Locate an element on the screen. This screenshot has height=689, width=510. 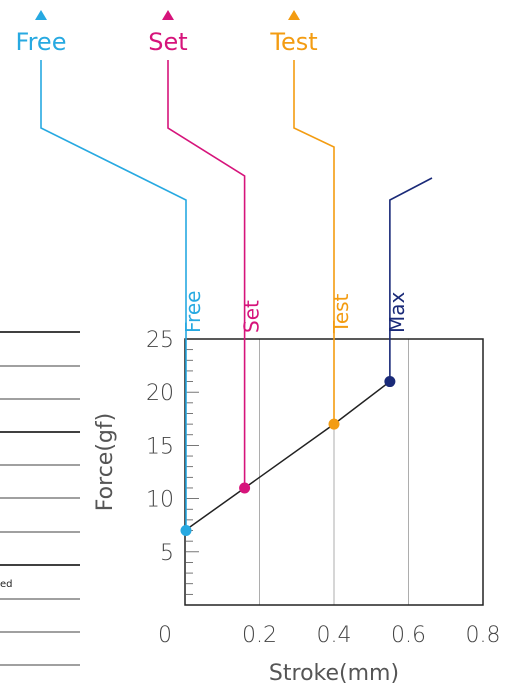
y-tick-label: 20 is located at coordinates (160, 393).